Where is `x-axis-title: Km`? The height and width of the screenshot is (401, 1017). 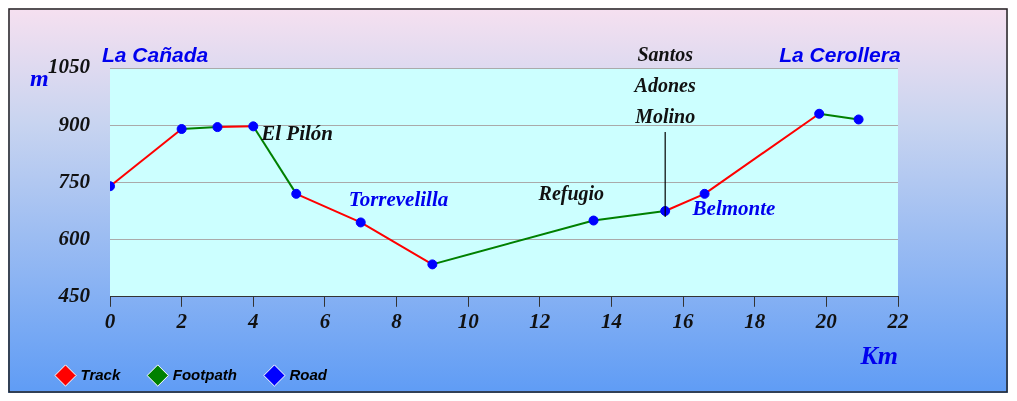
x-axis-title: Km is located at coordinates (878, 355).